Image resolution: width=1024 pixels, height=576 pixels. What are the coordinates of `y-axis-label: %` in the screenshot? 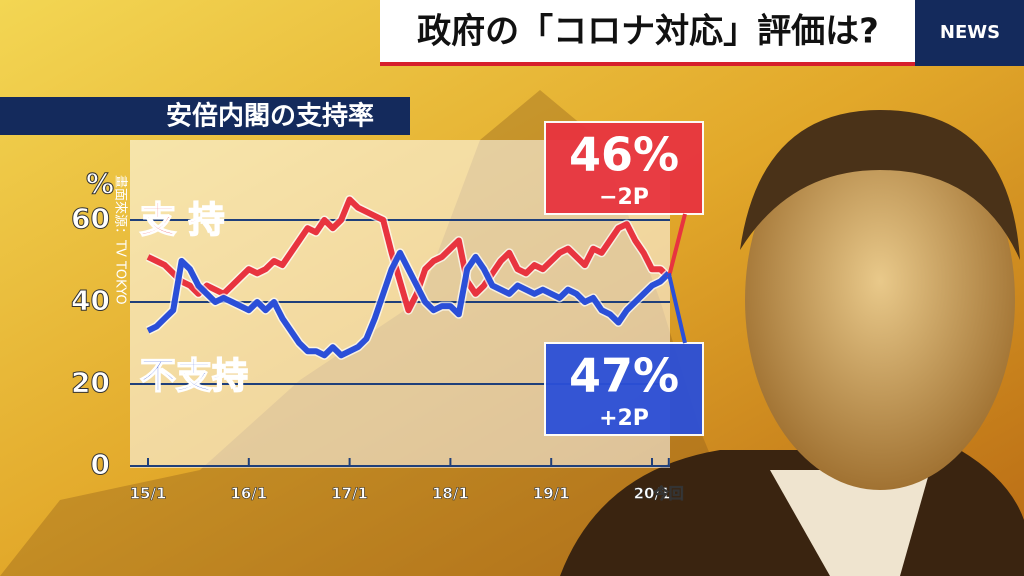 It's located at (100, 183).